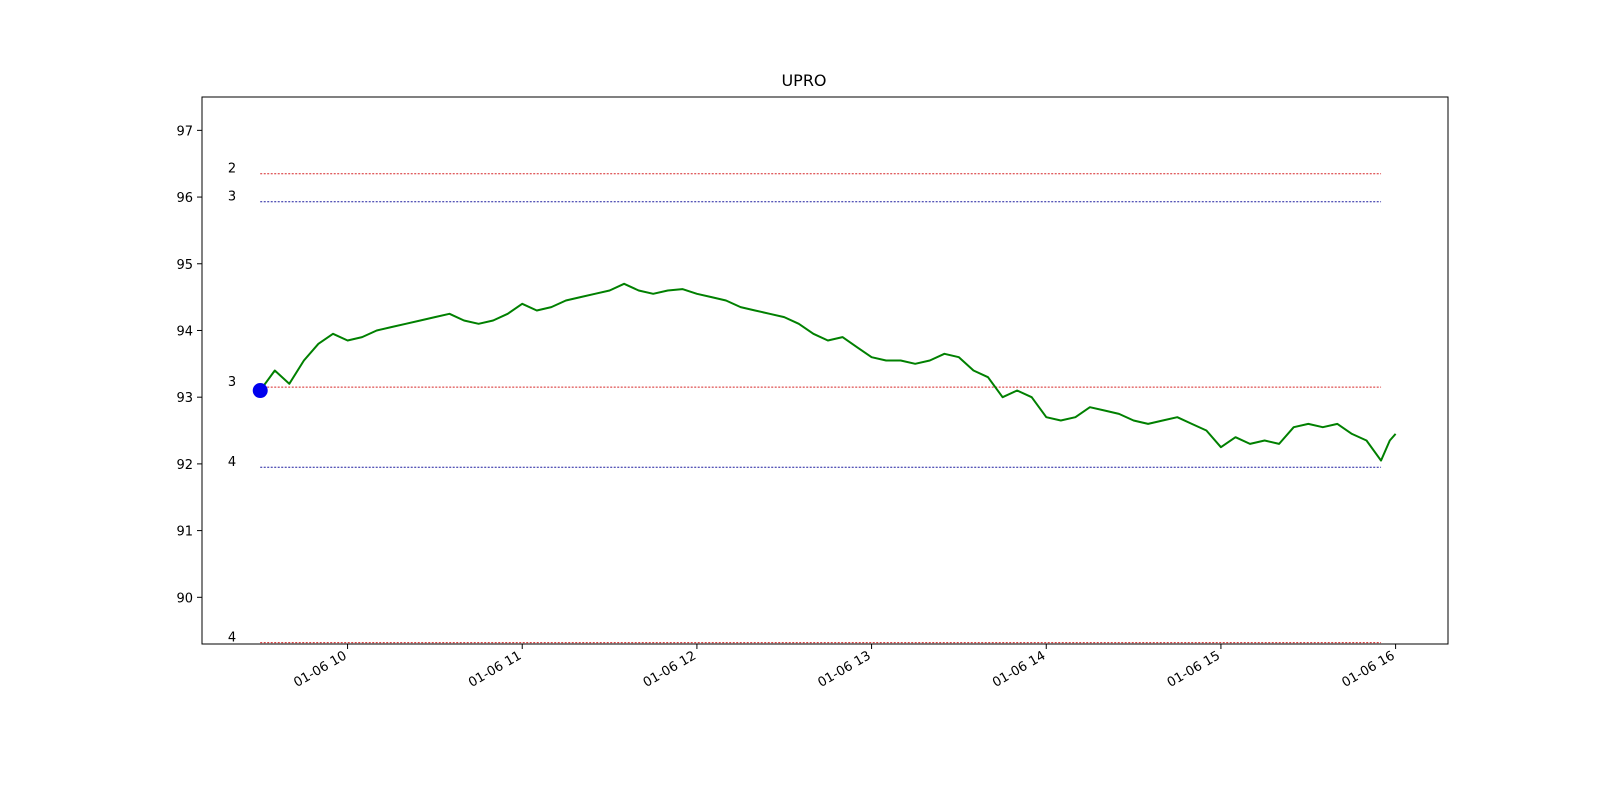 The width and height of the screenshot is (1600, 800). What do you see at coordinates (232, 462) in the screenshot?
I see `level-label-3: 4` at bounding box center [232, 462].